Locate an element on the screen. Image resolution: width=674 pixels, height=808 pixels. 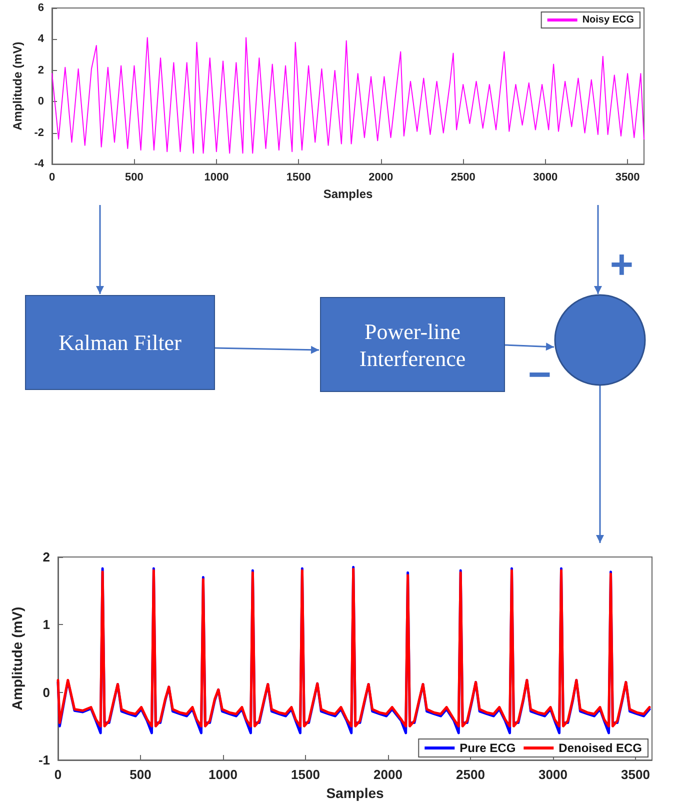
y-tick-label: -4 is located at coordinates (39, 164).